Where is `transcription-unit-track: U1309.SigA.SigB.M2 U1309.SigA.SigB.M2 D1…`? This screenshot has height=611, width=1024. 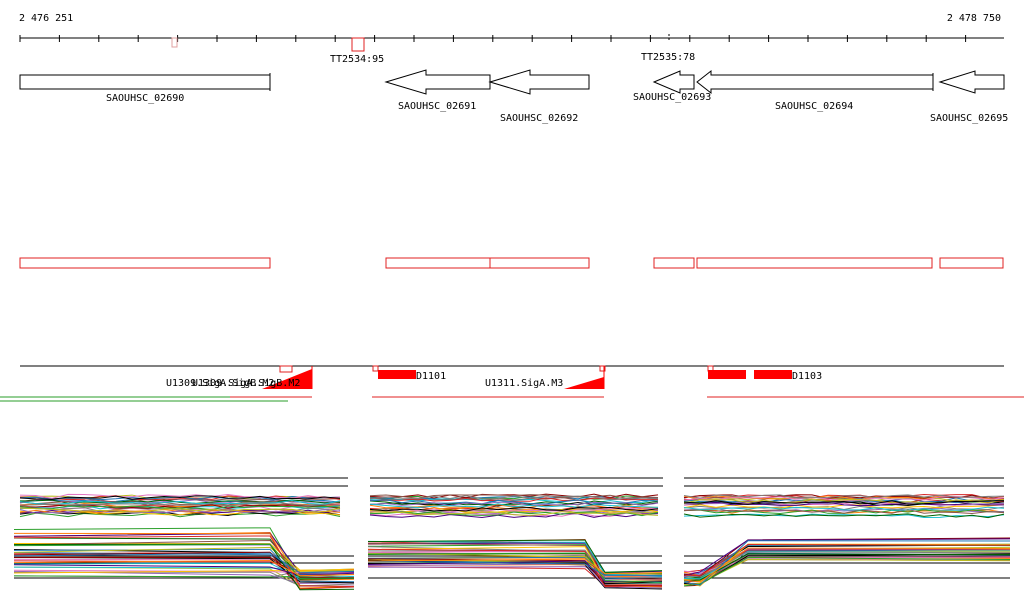 transcription-unit-track: U1309.SigA.SigB.M2 U1309.SigA.SigB.M2 D1… is located at coordinates (512, 383).